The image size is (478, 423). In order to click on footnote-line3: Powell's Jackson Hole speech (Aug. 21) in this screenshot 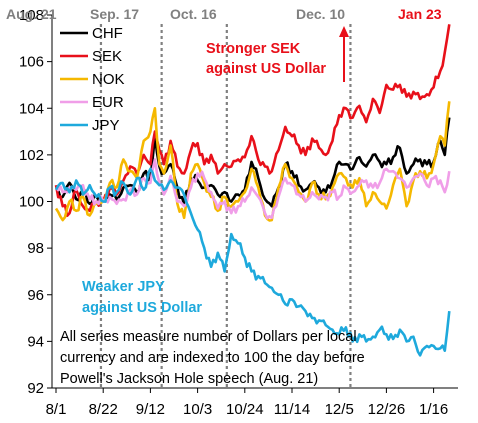, I will do `click(189, 379)`.